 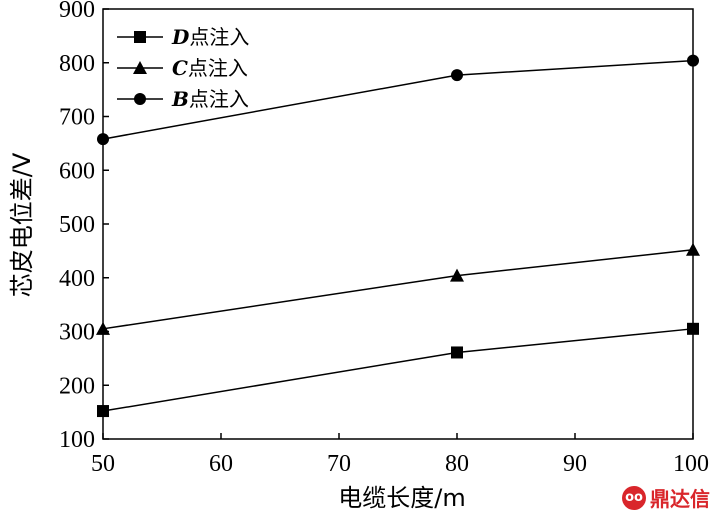 What do you see at coordinates (680, 499) in the screenshot?
I see `watermark-text: 鼎达信` at bounding box center [680, 499].